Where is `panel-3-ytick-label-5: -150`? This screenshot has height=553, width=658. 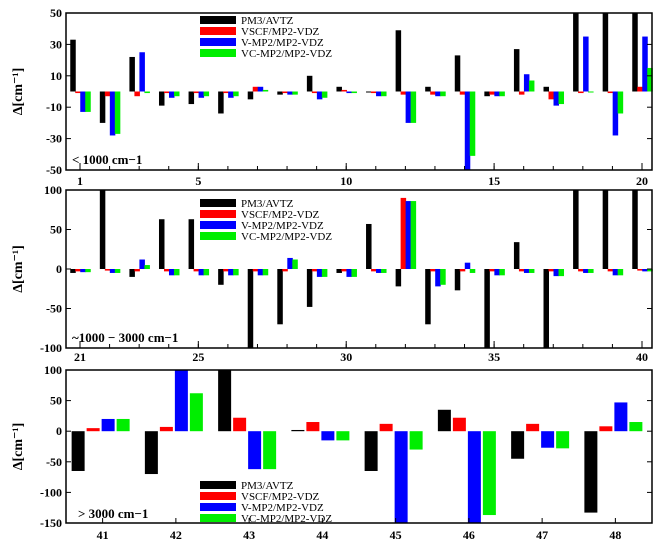
panel-3-ytick-label-5: -150 is located at coordinates (51, 523).